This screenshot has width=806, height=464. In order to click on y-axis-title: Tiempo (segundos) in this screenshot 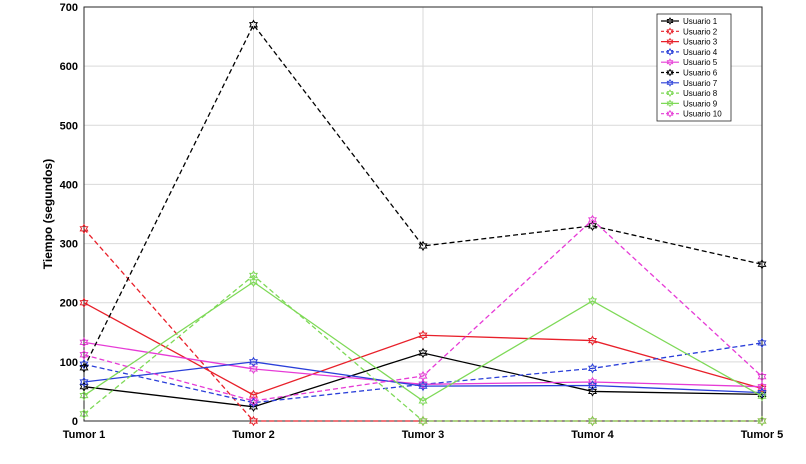, I will do `click(48, 214)`.